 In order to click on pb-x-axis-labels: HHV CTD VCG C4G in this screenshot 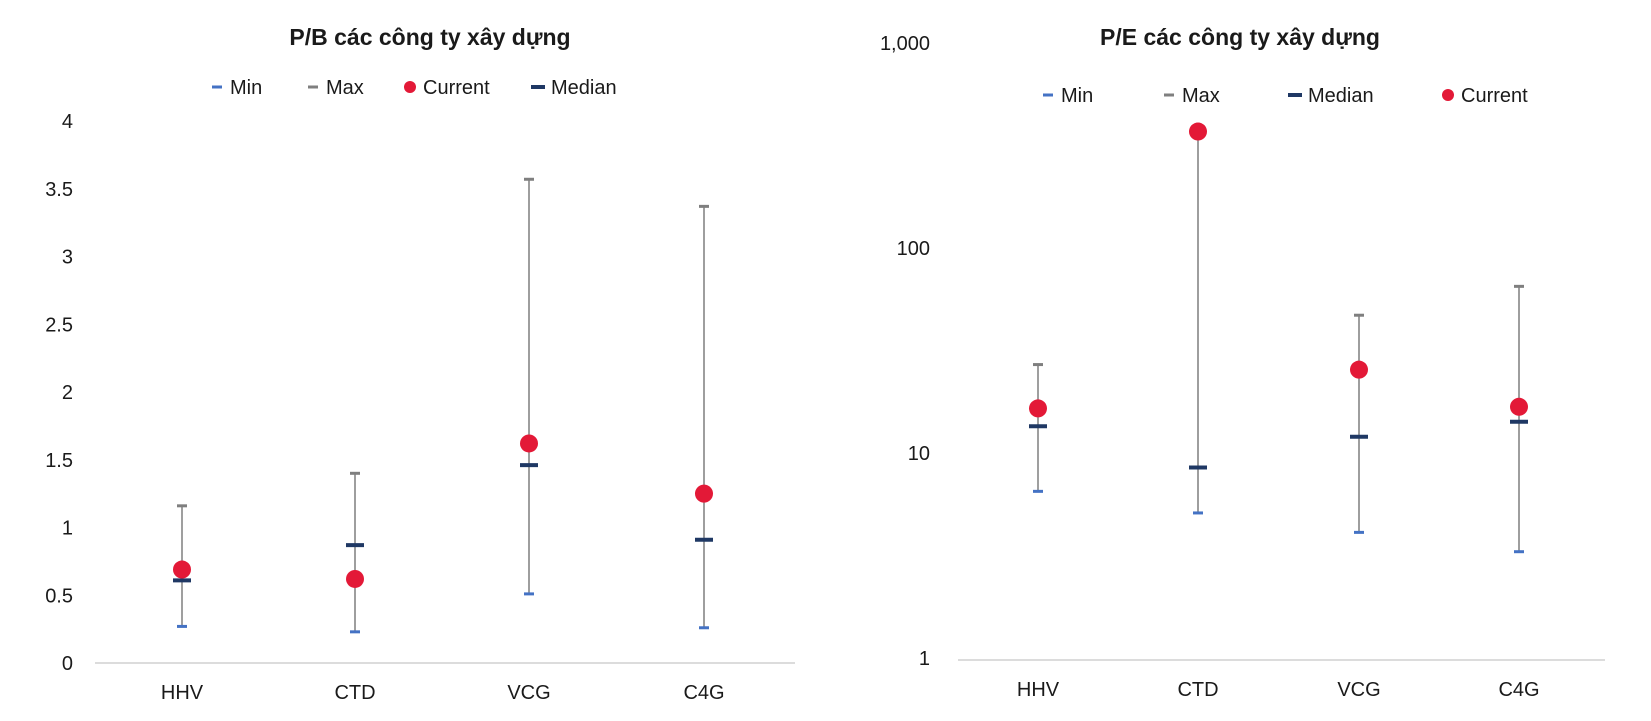, I will do `click(443, 693)`.